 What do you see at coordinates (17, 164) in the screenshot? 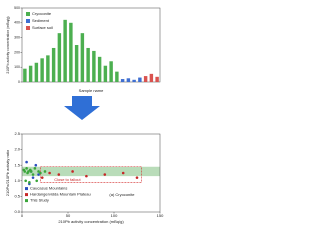
I see `y-tick-label: 1.5` at bounding box center [17, 164].